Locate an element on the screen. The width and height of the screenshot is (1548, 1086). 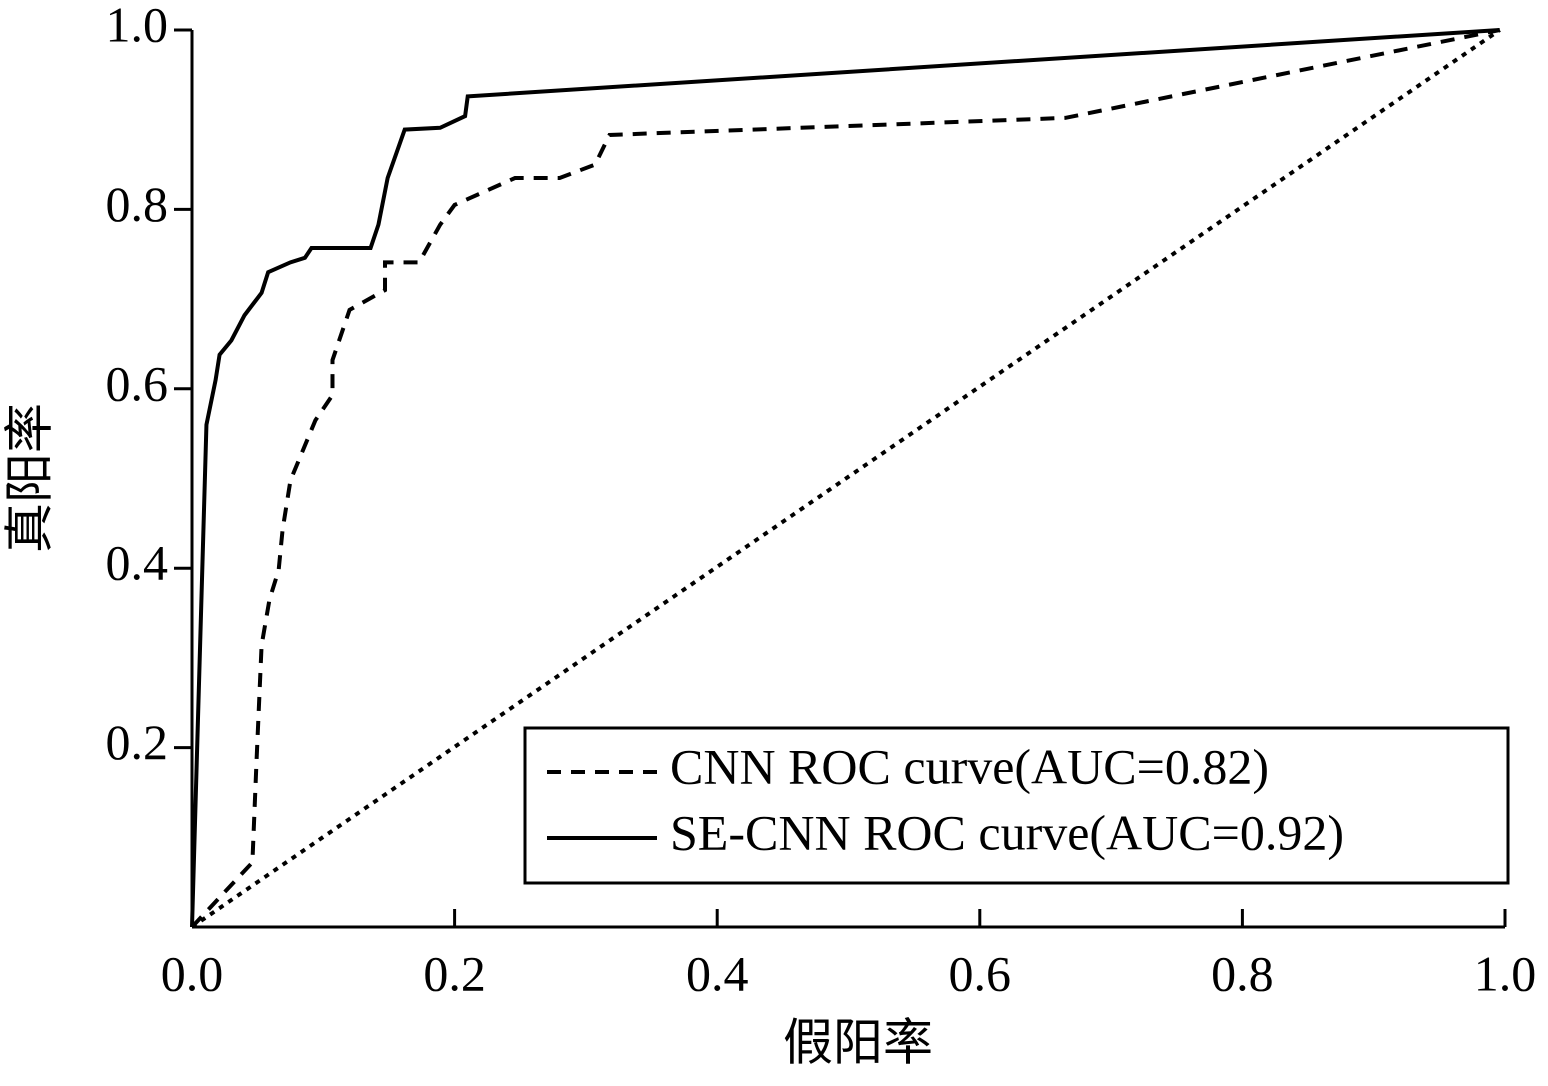
legend-box is located at coordinates (1016, 805).